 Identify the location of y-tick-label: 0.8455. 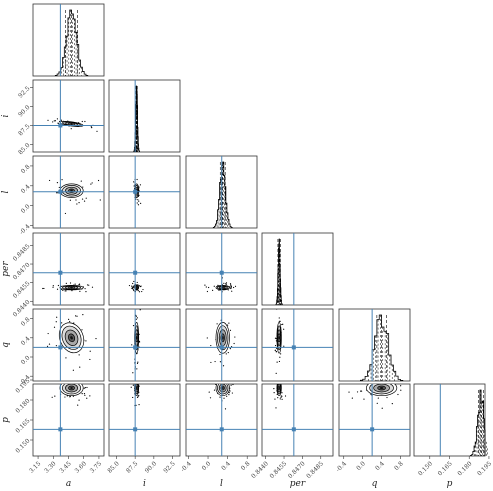
(22, 290).